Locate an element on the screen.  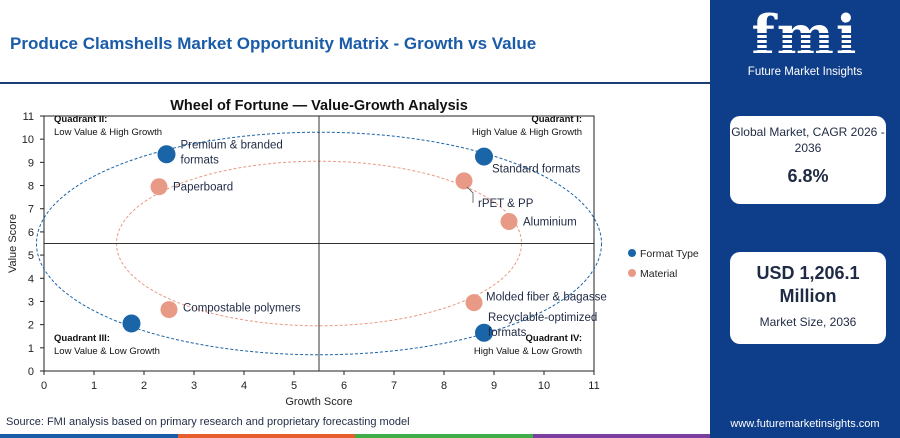
x-tick-label: 0 is located at coordinates (44, 386).